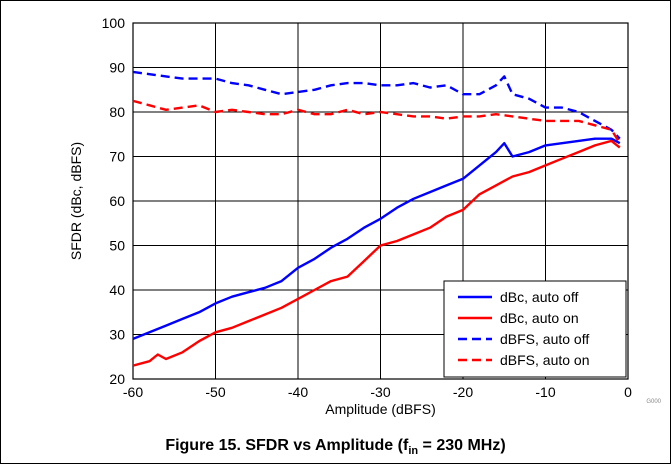 The width and height of the screenshot is (671, 464). What do you see at coordinates (413, 451) in the screenshot?
I see `caption-subscript: in` at bounding box center [413, 451].